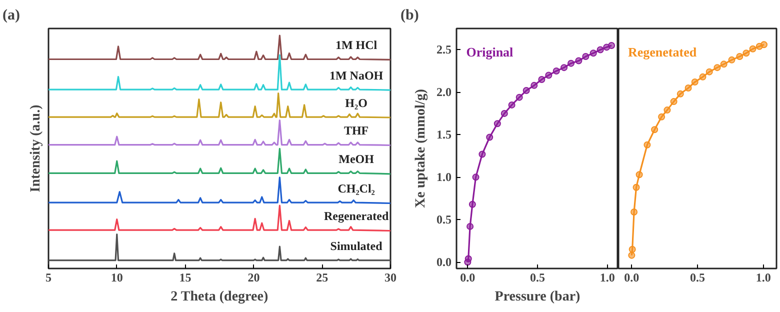  I want to click on x-axis-title: 2 Theta (degree), so click(219, 297).